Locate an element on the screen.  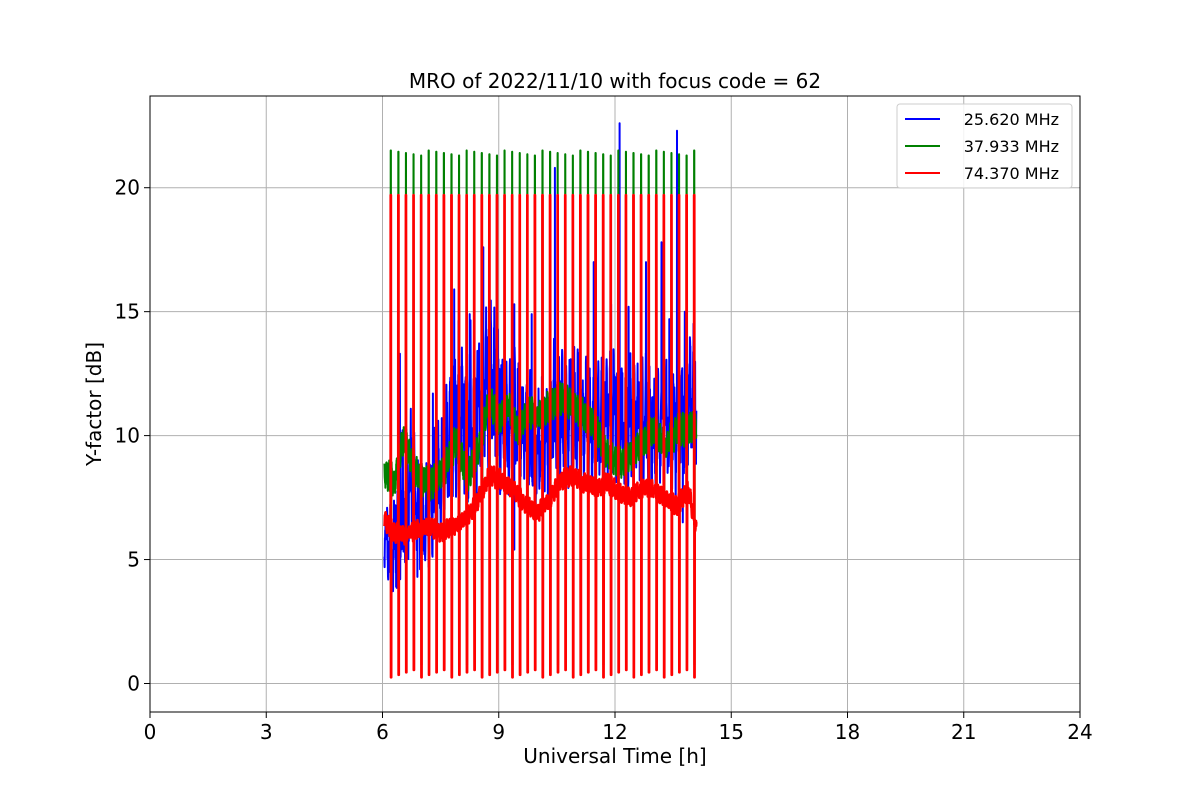
x-tick-label: 9 is located at coordinates (498, 732).